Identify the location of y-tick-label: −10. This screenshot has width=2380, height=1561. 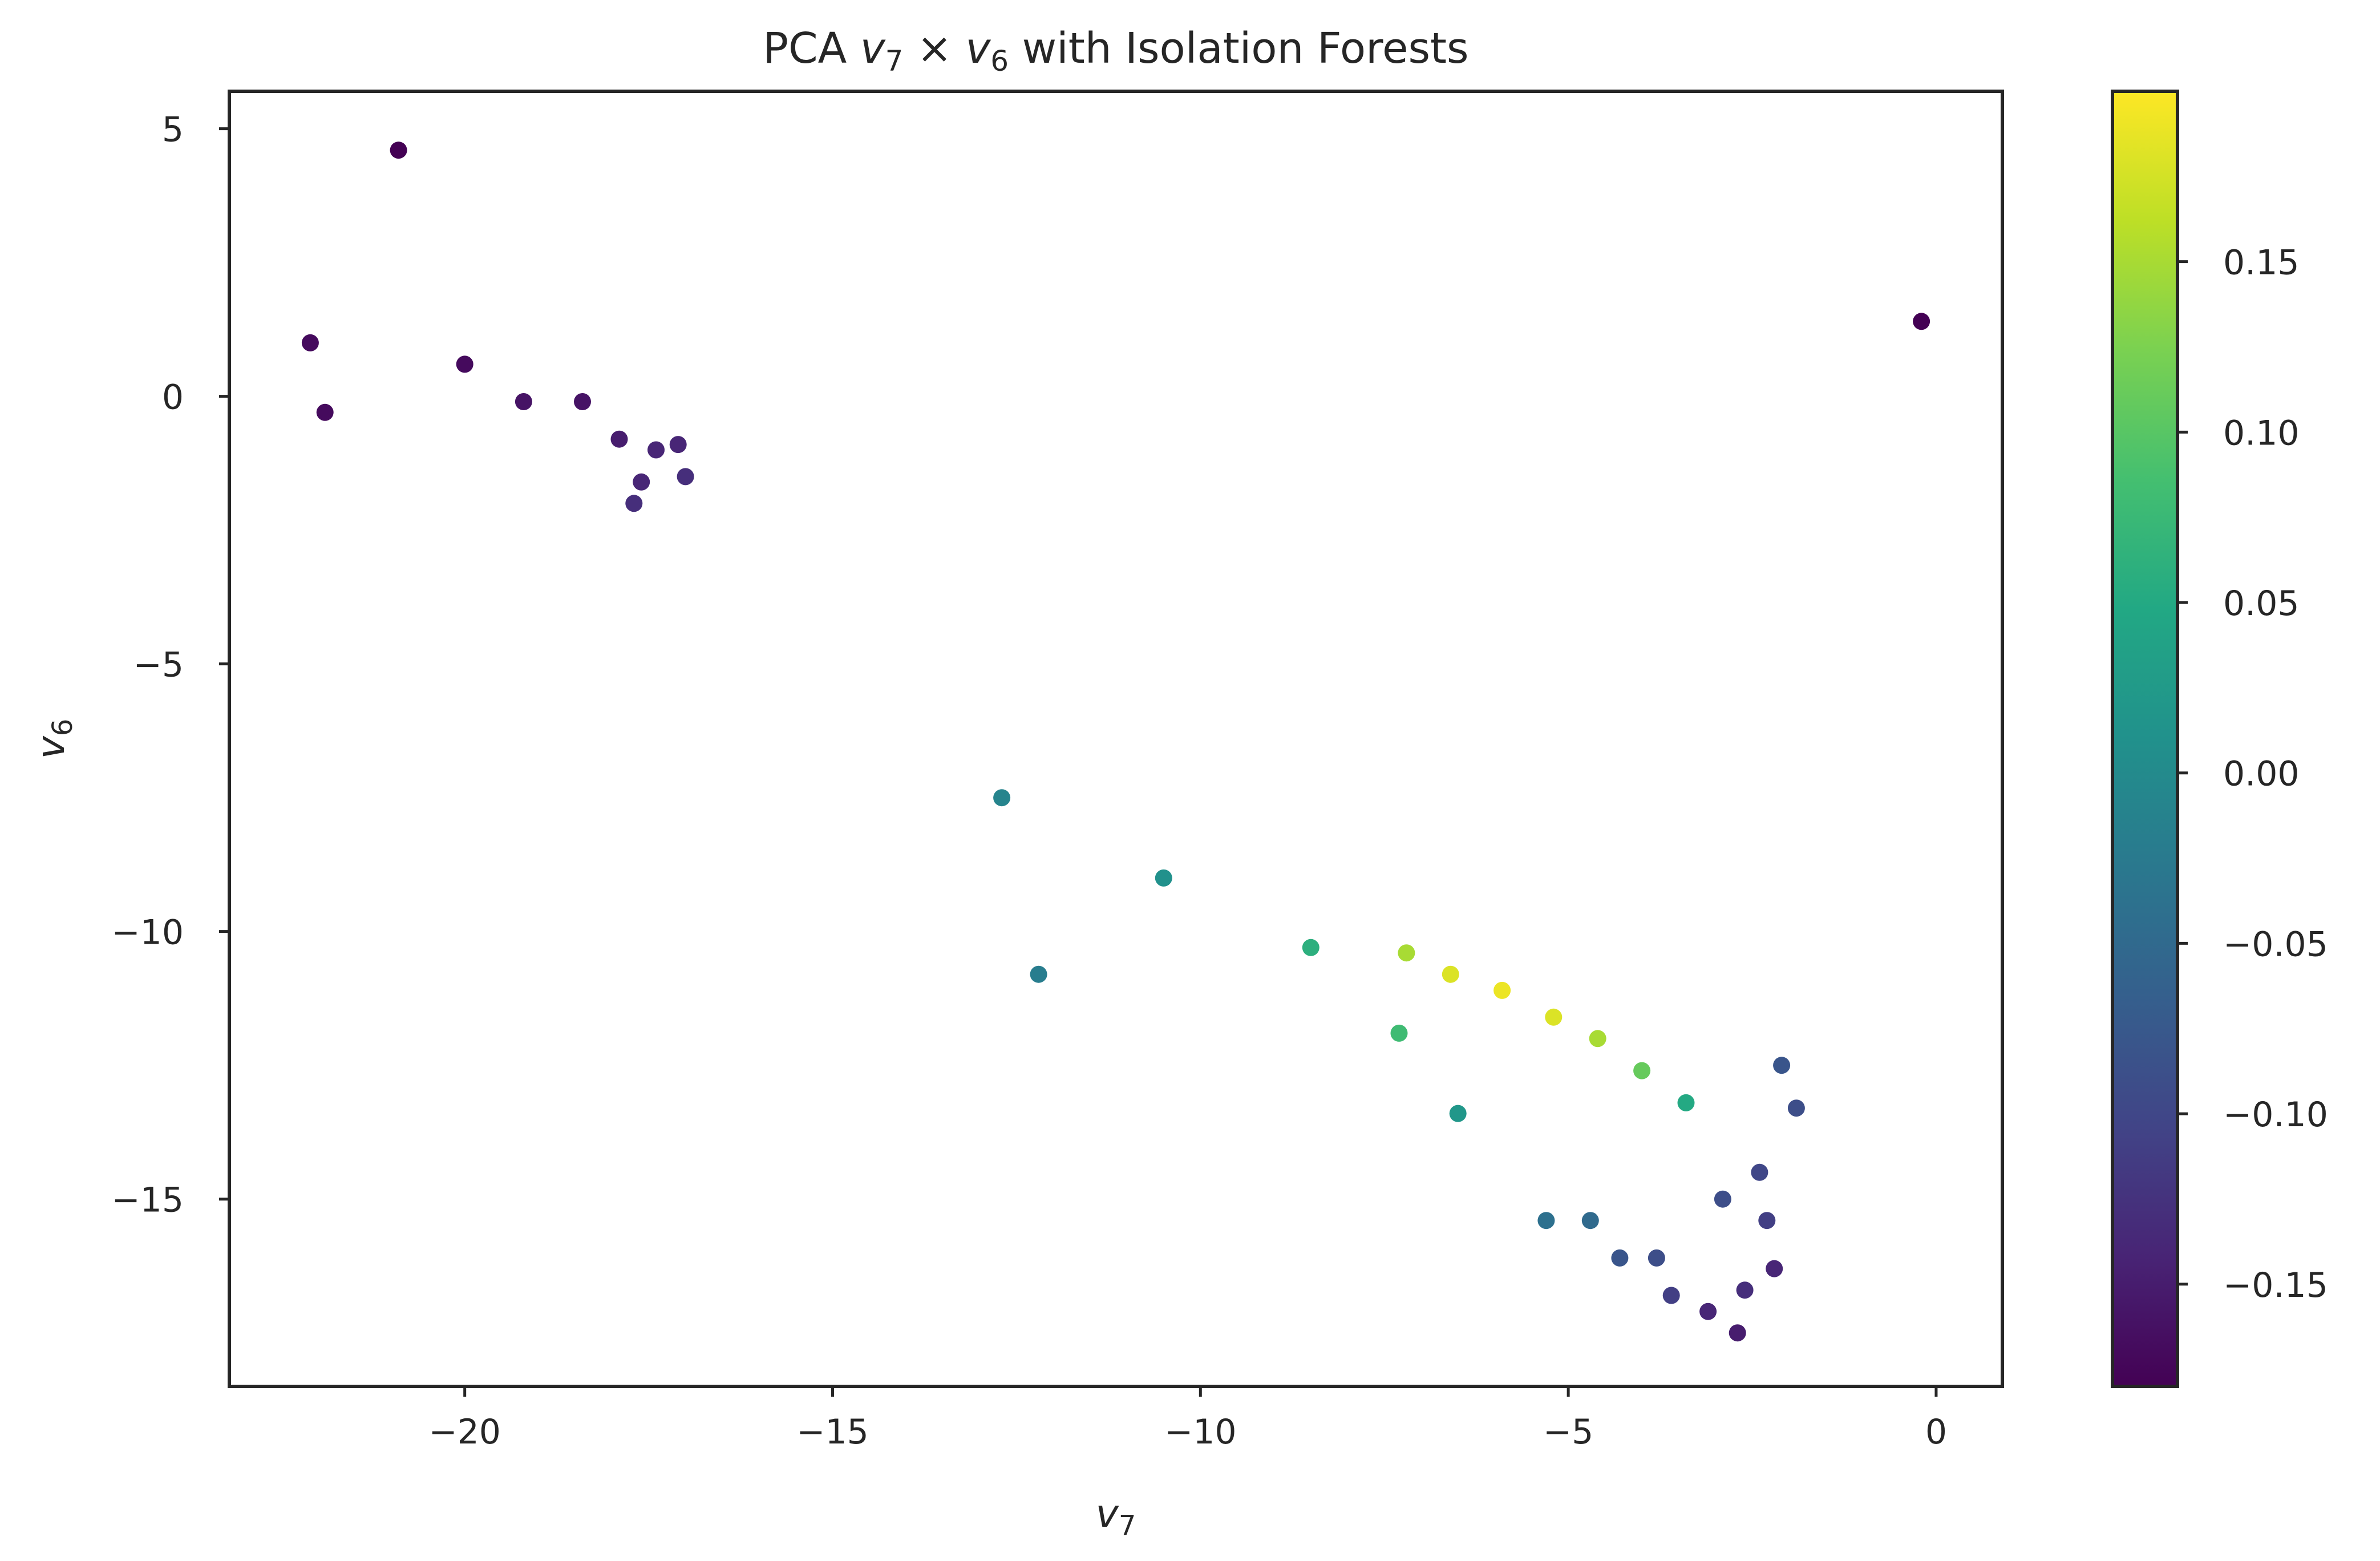
(147, 933).